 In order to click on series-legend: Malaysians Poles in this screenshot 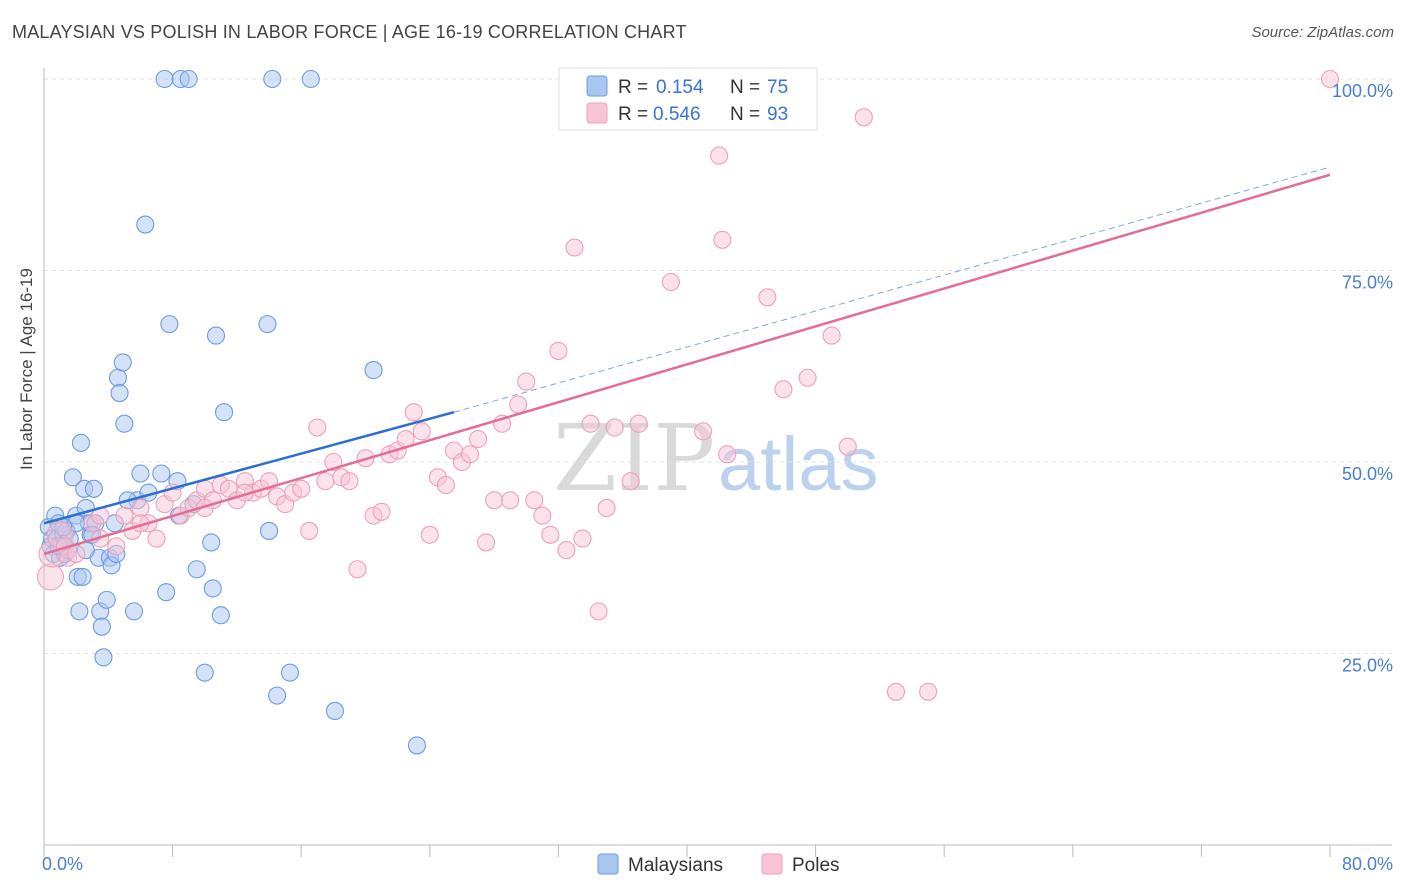, I will do `click(718, 864)`.